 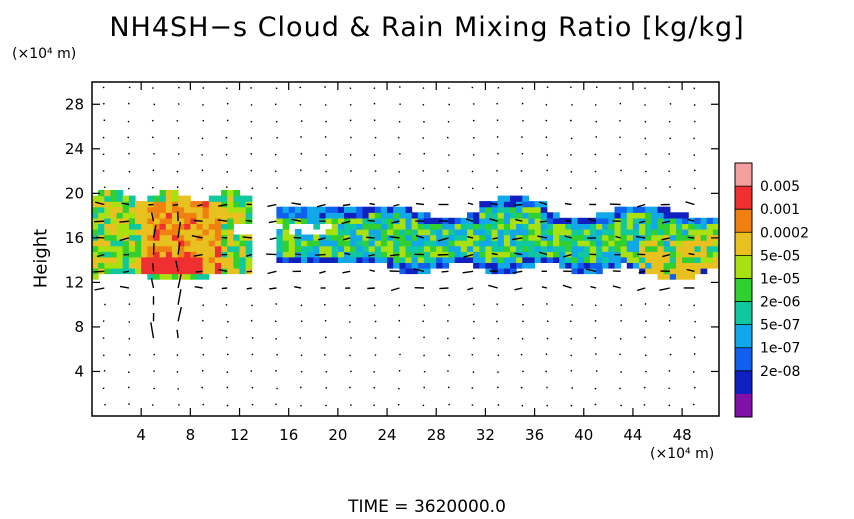 What do you see at coordinates (780, 349) in the screenshot?
I see `colorbar-label: 1e-07` at bounding box center [780, 349].